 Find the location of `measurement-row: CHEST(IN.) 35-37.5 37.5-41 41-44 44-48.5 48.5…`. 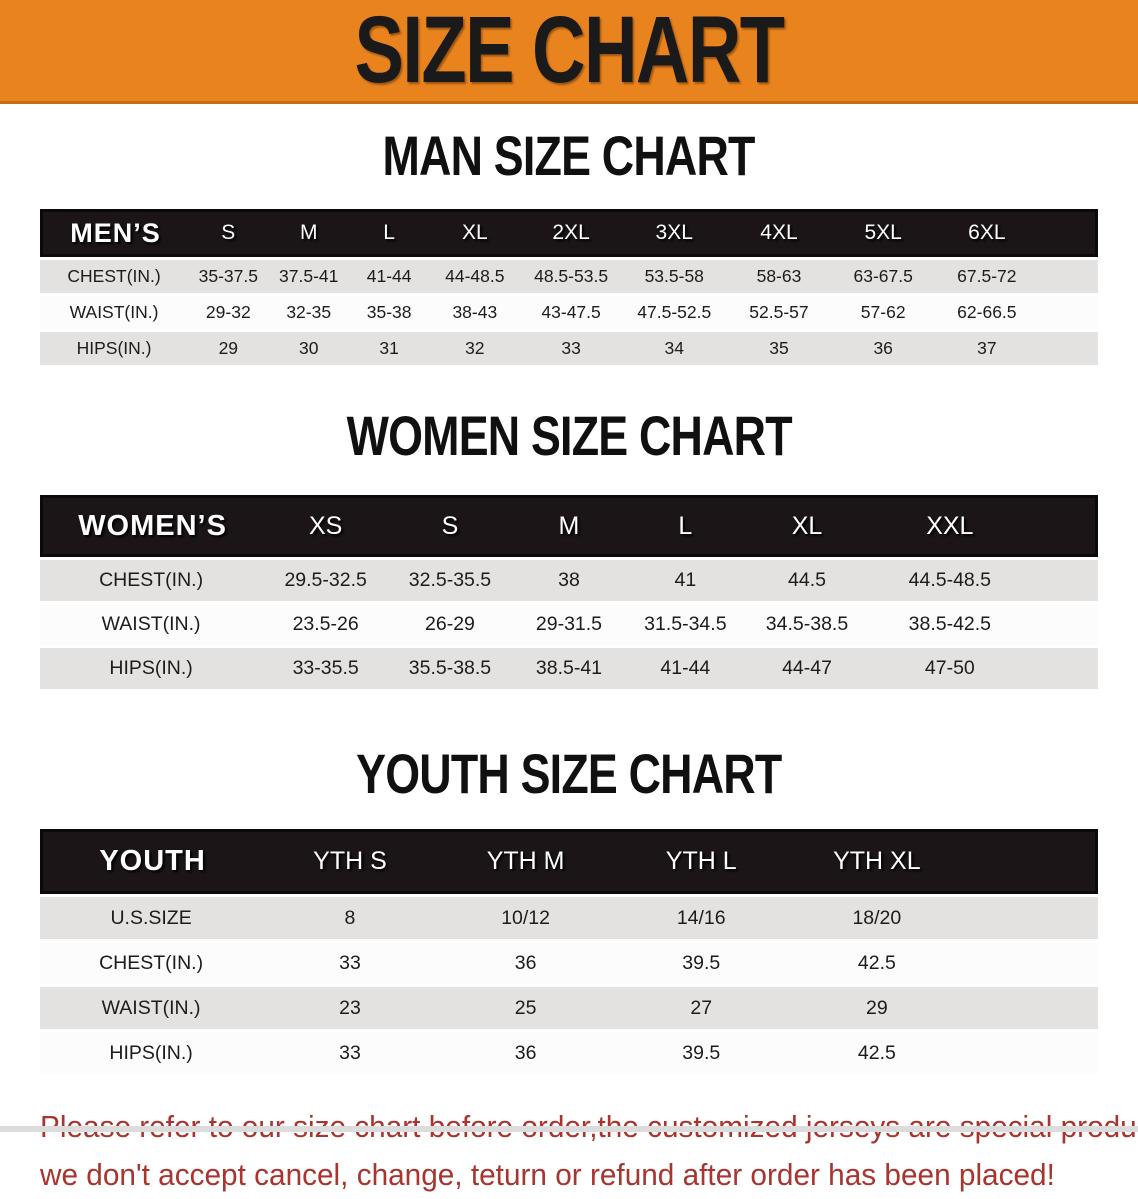

measurement-row: CHEST(IN.) 35-37.5 37.5-41 41-44 44-48.5 48.5… is located at coordinates (569, 276).